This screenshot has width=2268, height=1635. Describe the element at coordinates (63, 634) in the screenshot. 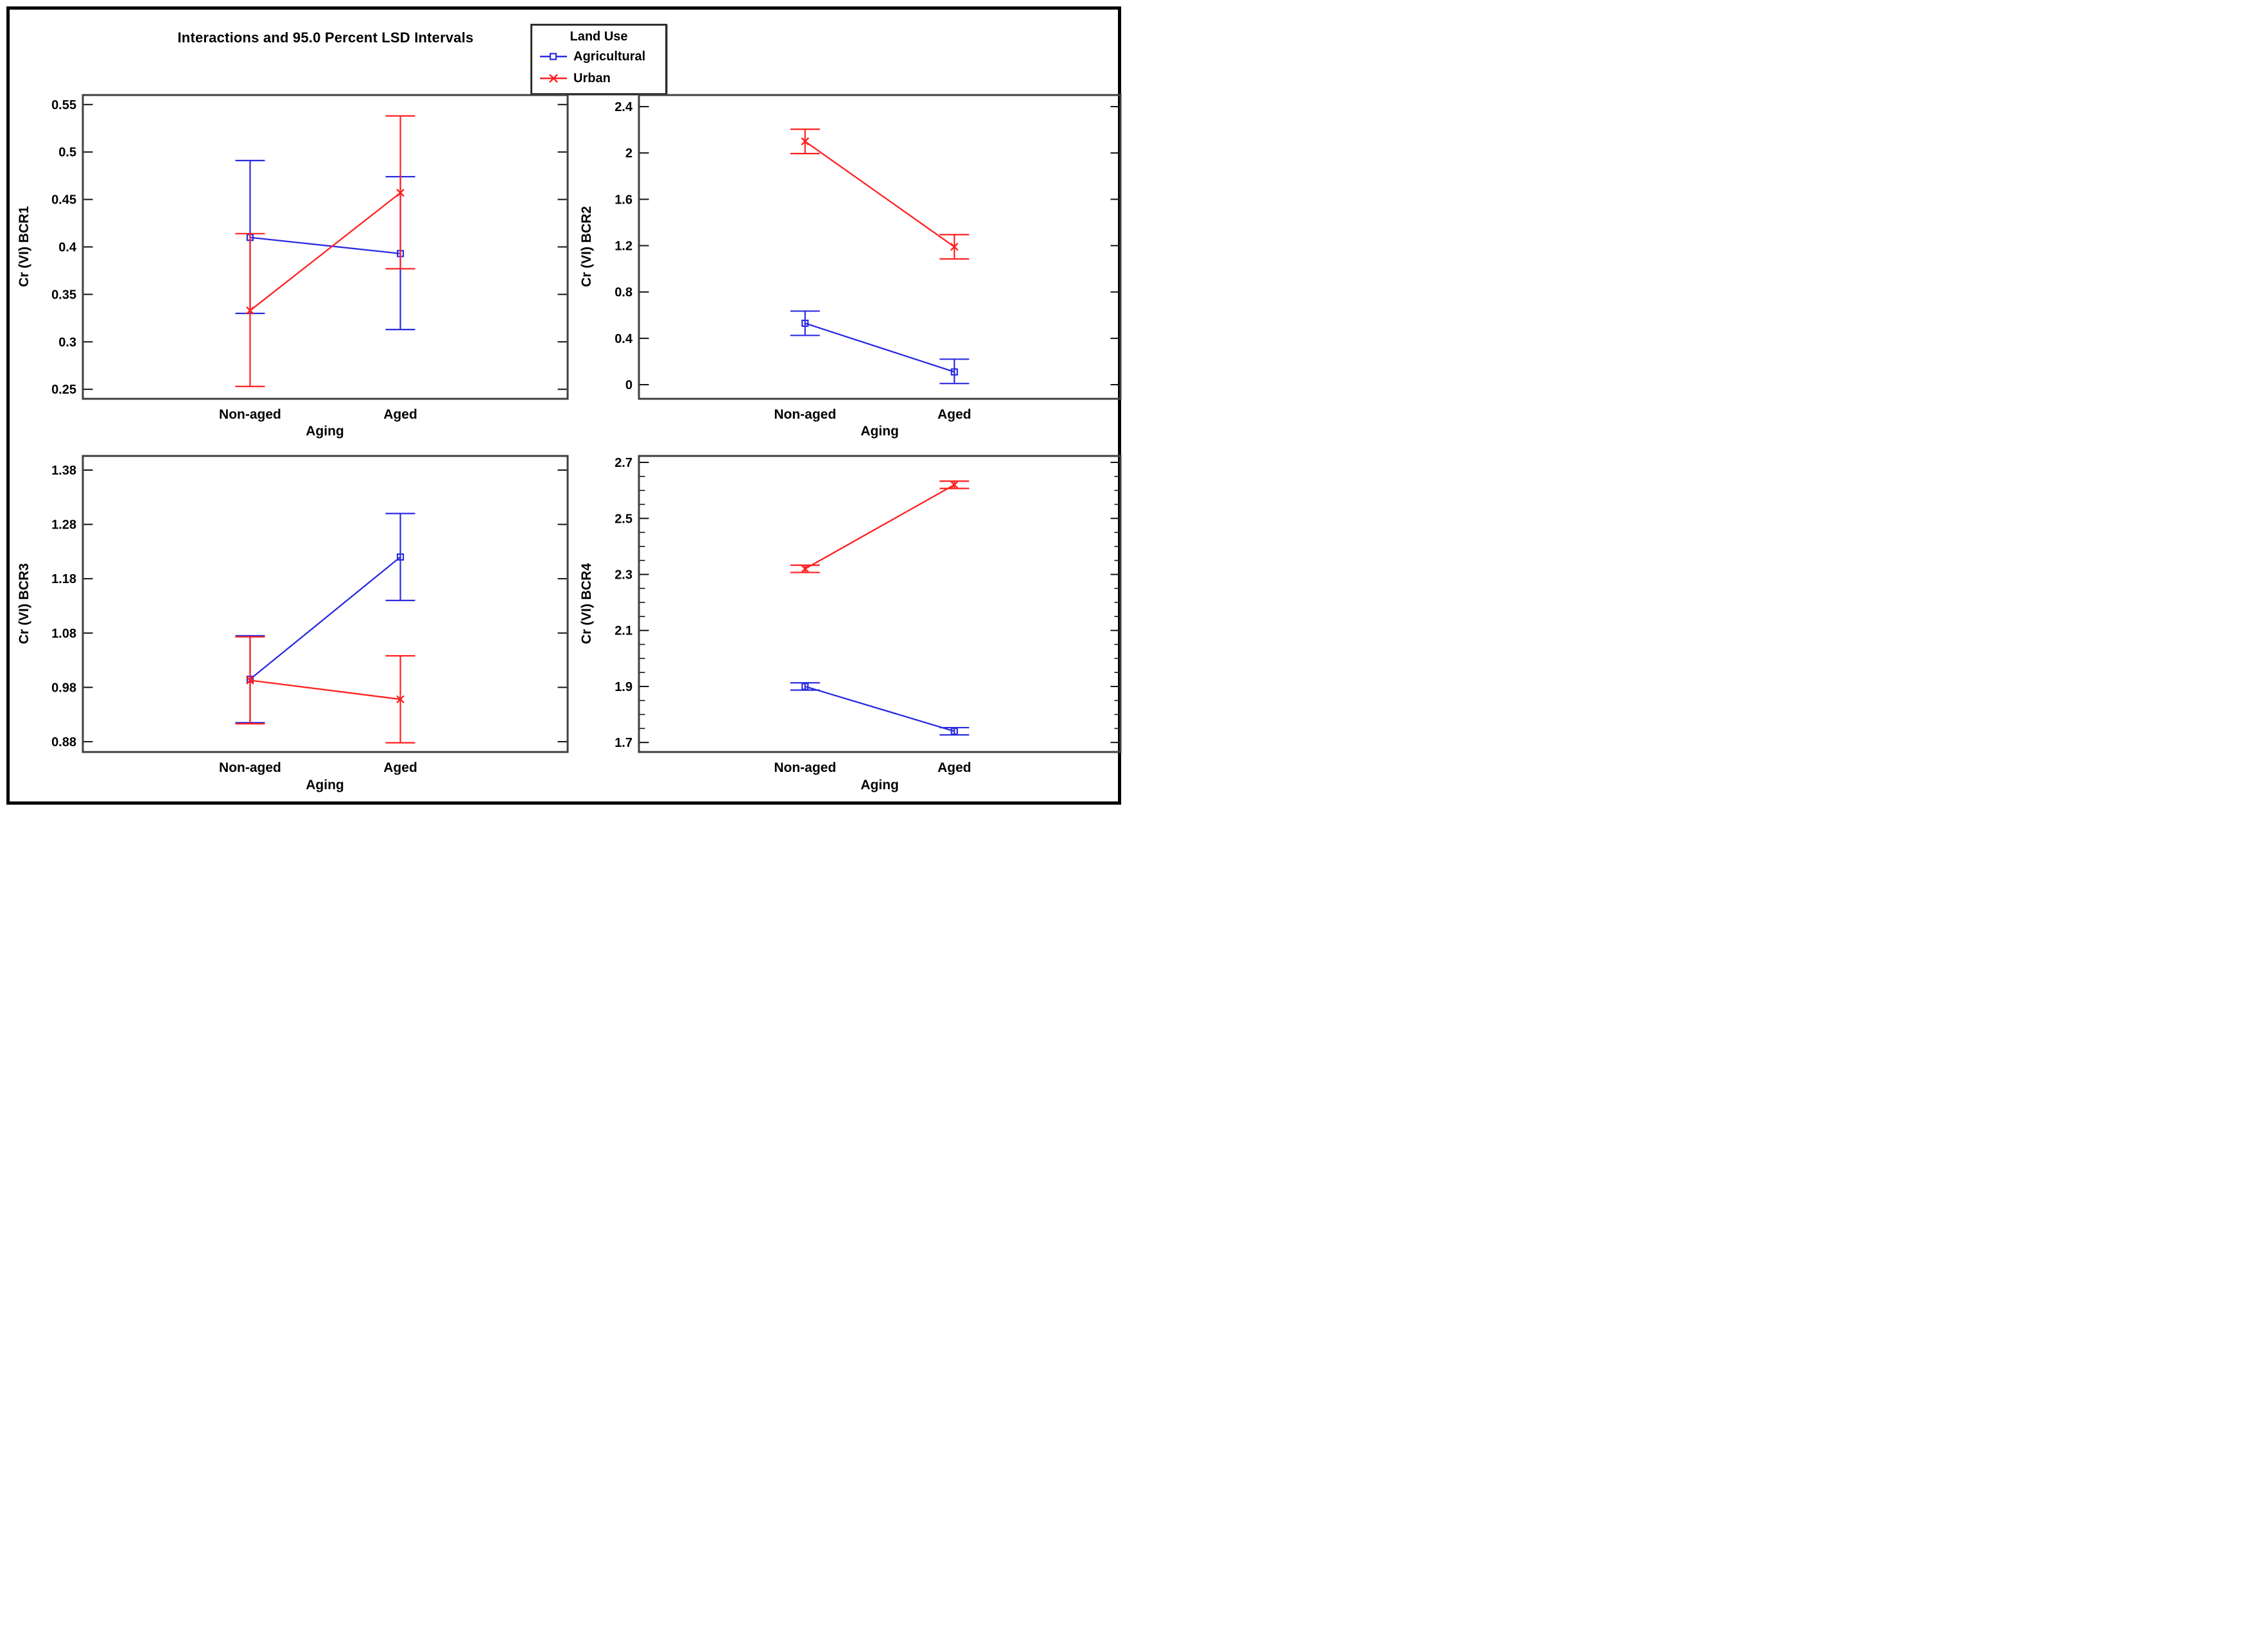

I see `svg-text: 1.08` at that location.